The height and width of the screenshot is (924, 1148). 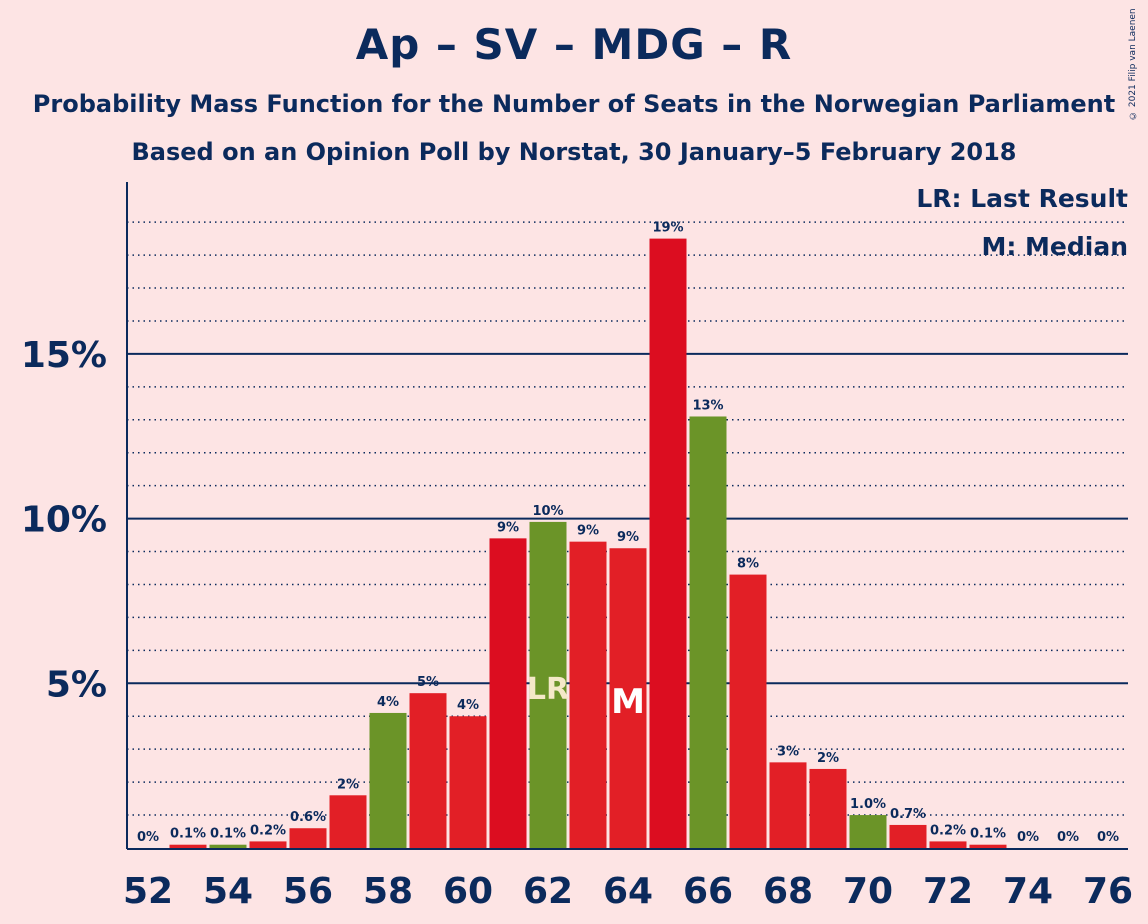 What do you see at coordinates (548, 891) in the screenshot?
I see `x-tick-label: 62` at bounding box center [548, 891].